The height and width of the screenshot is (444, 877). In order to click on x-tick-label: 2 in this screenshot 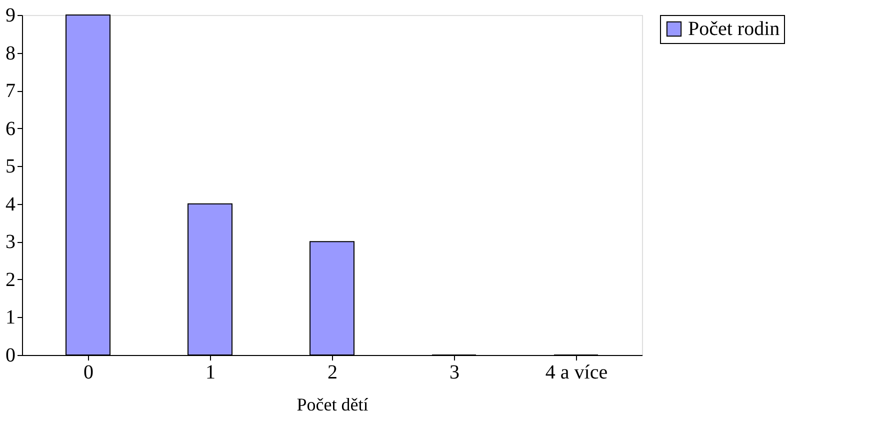, I will do `click(333, 373)`.